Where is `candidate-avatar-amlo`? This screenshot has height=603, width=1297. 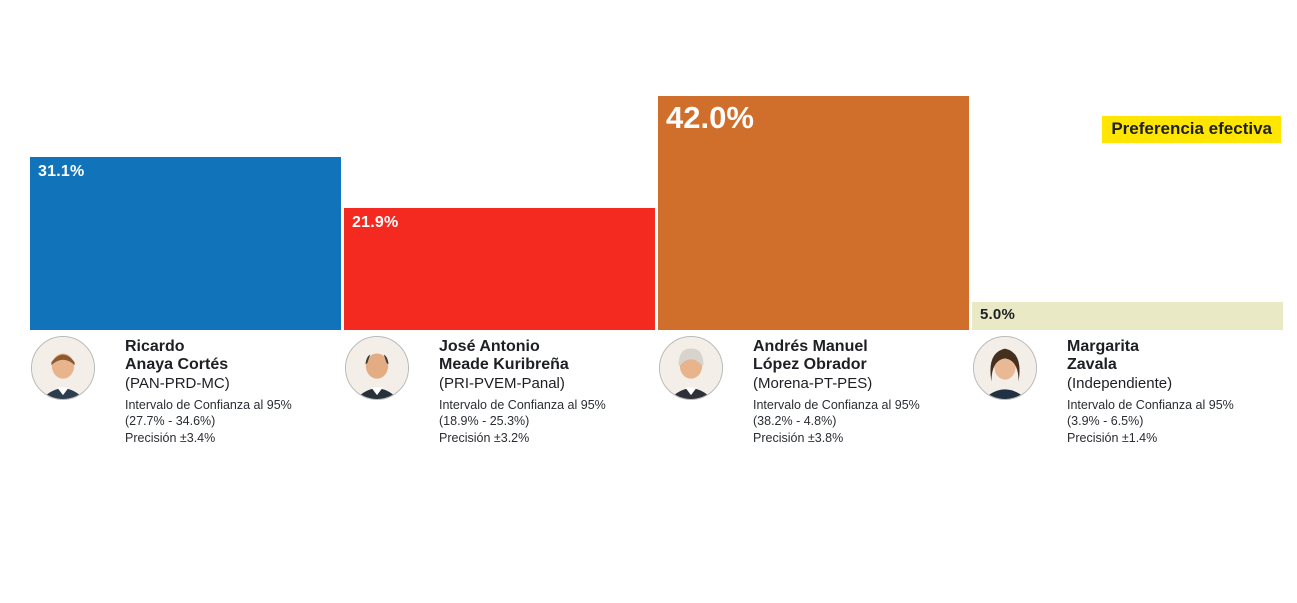
candidate-avatar-amlo is located at coordinates (691, 368).